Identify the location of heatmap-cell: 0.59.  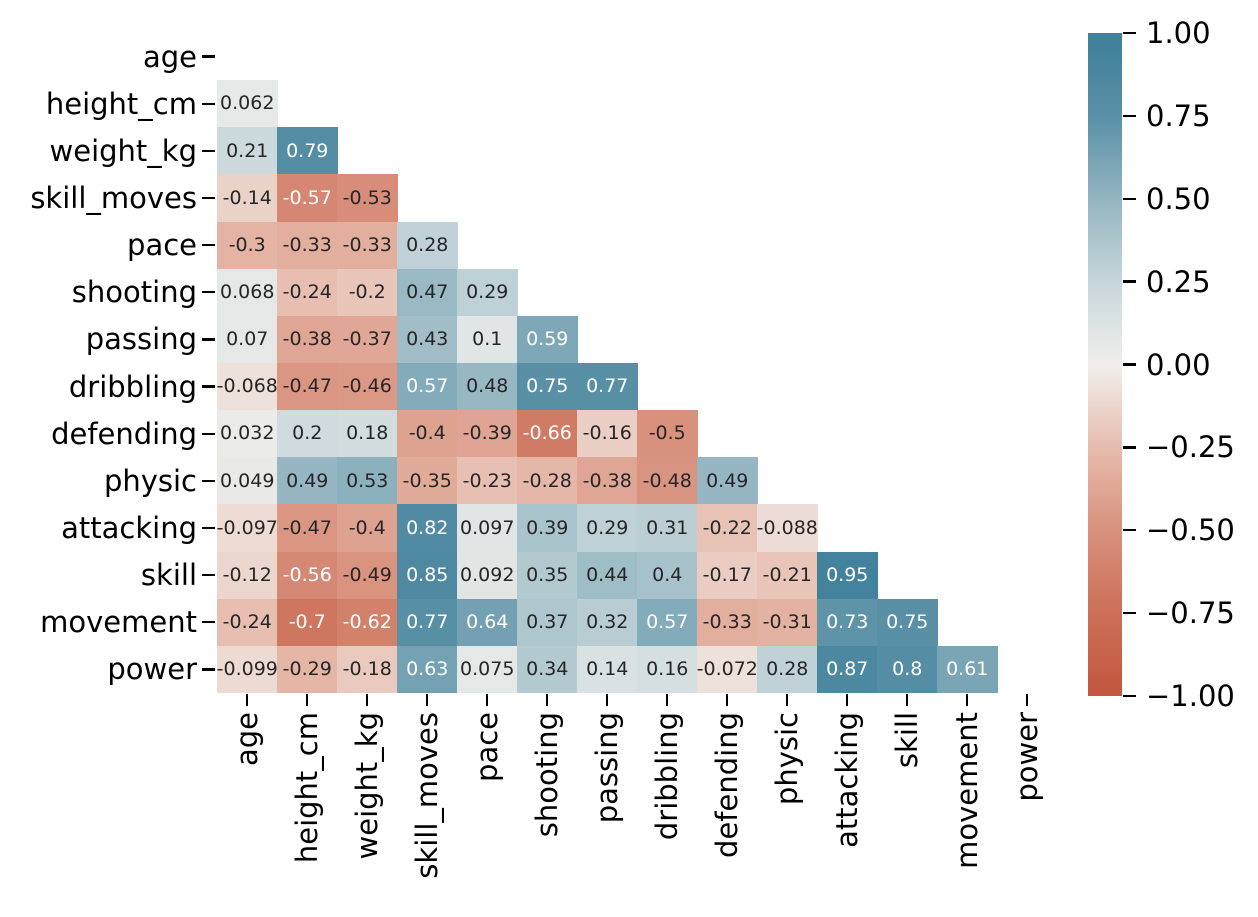
(547, 339).